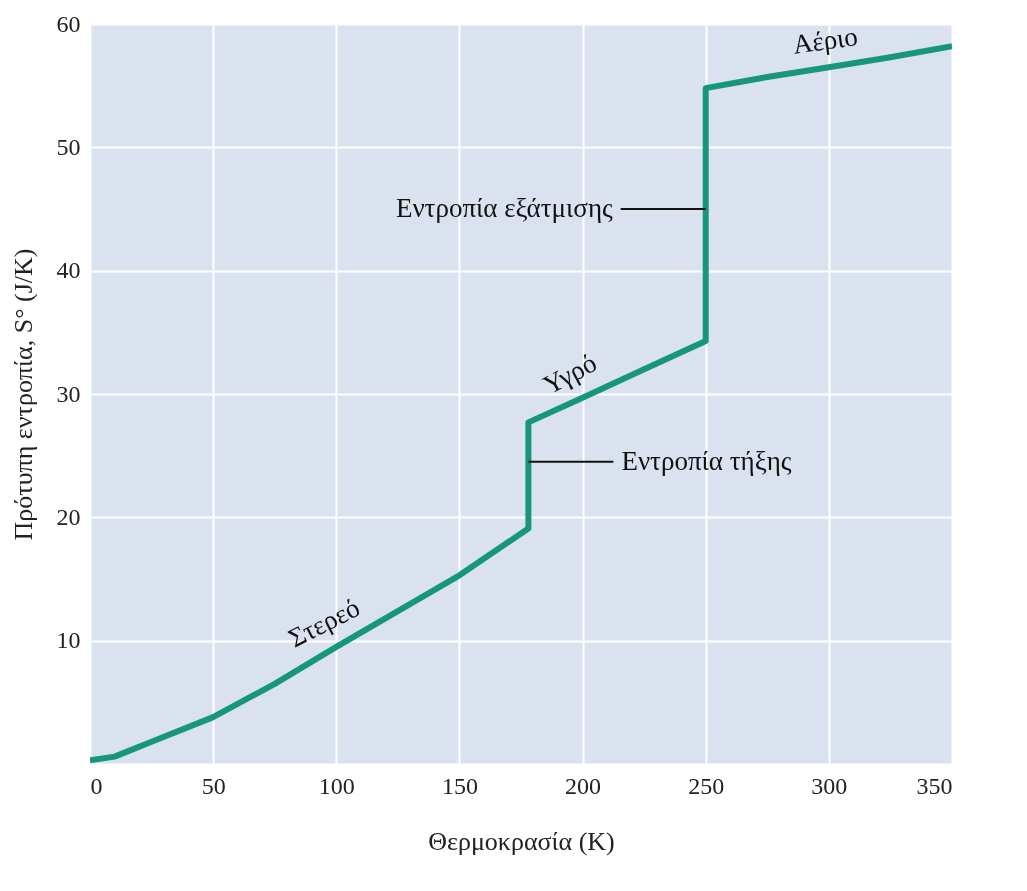  I want to click on y-tick-label: 50, so click(68, 146).